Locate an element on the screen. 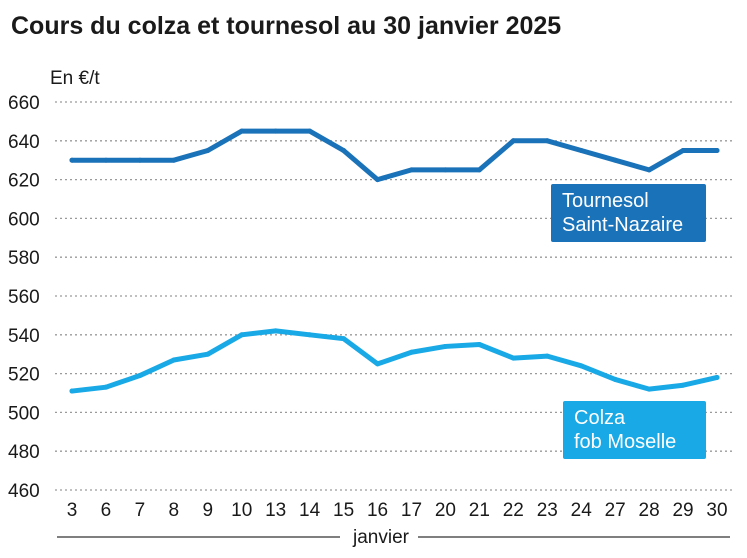 Image resolution: width=747 pixels, height=558 pixels. series-label-text: Tournesol is located at coordinates (605, 201).